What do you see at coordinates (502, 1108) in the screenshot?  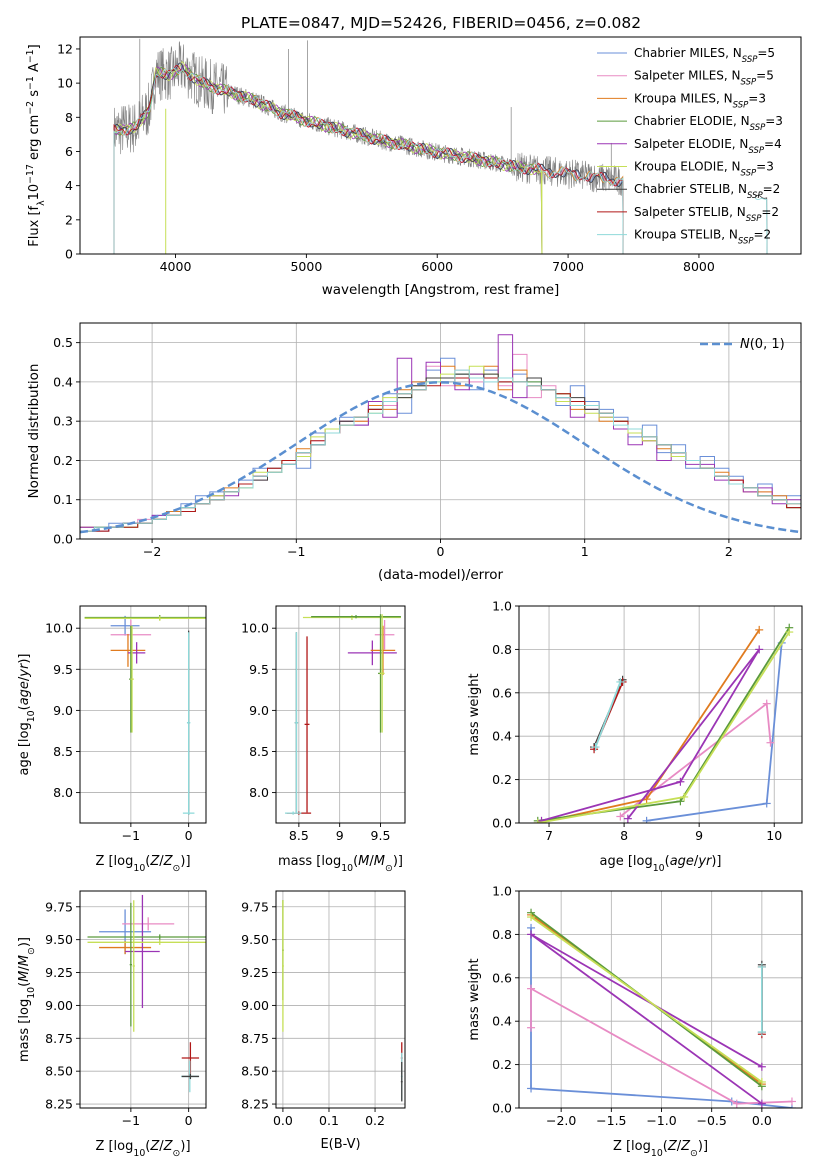 I see `y-tick-label: 0.0` at bounding box center [502, 1108].